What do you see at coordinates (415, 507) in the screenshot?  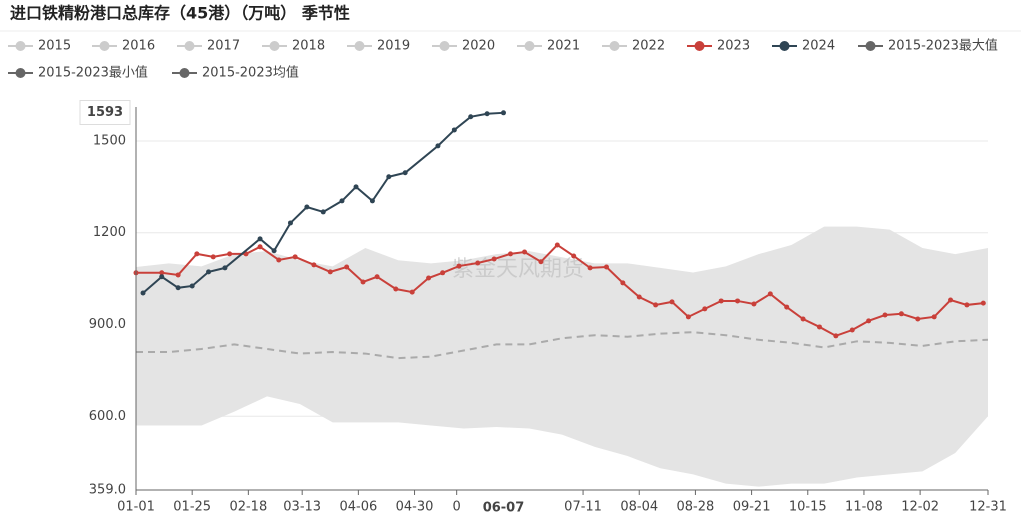 I see `x-tick-label: 04-30` at bounding box center [415, 507].